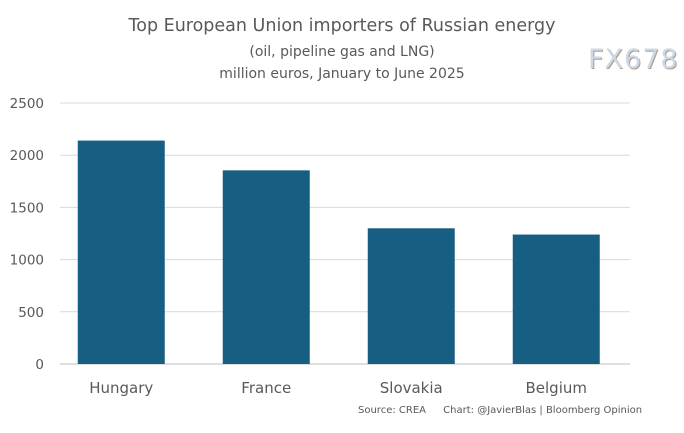  I want to click on source-text: Source: CREA, so click(392, 410).